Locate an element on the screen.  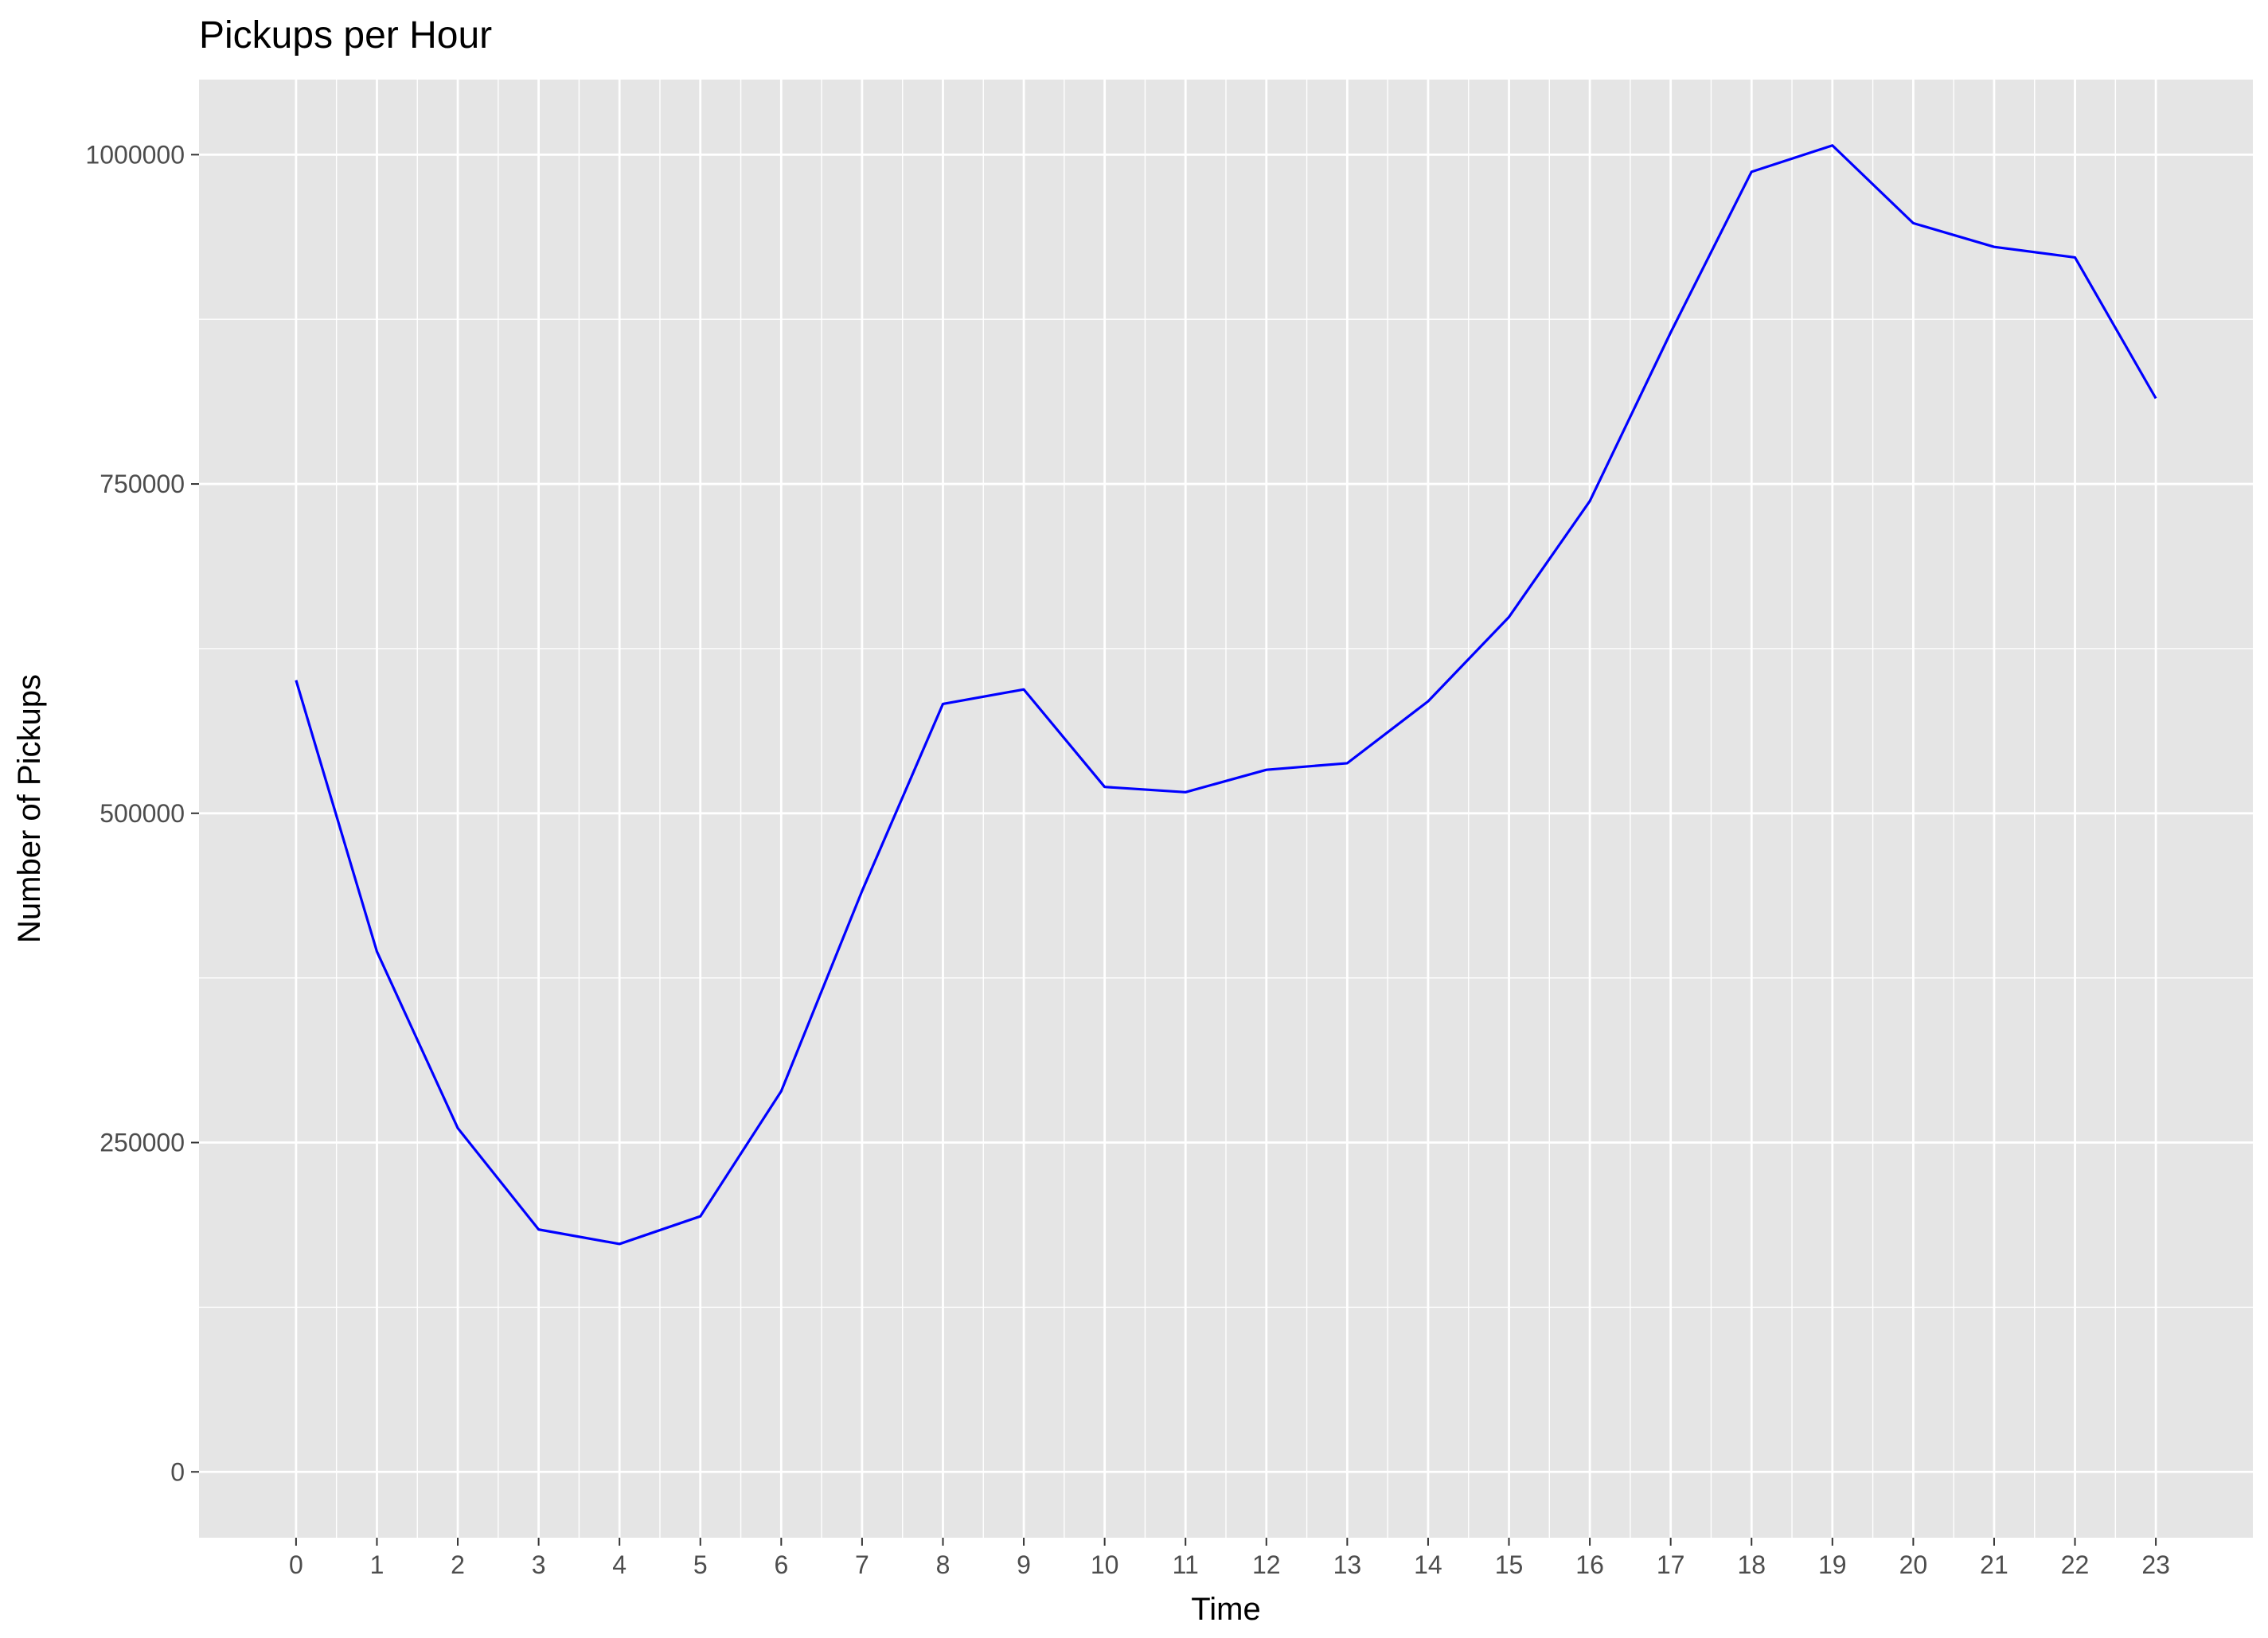
x-tick-label: 23 is located at coordinates (2155, 1564).